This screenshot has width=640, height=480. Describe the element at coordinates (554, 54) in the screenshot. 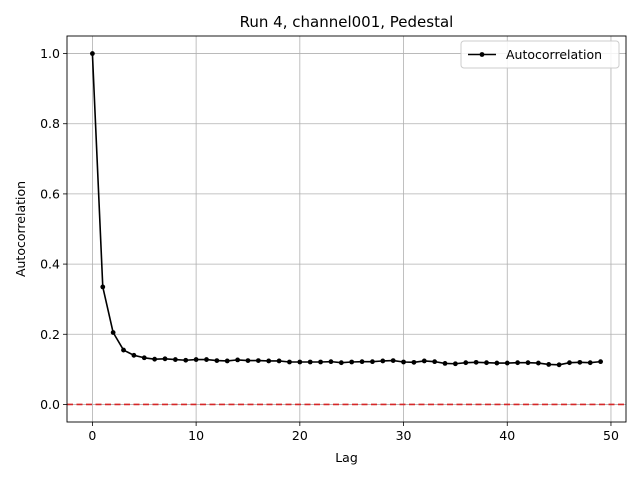

I see `legend-entry-autocorrelation: Autocorrelation` at that location.